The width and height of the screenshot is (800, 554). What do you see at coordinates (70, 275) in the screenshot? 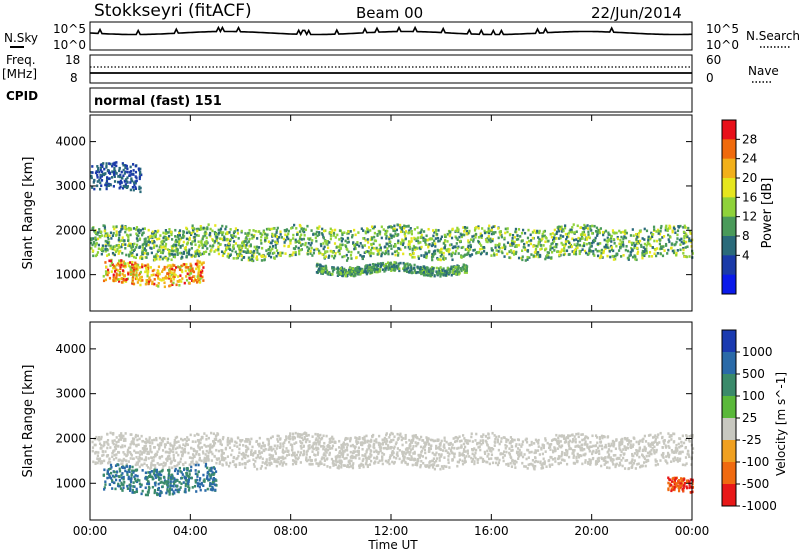
I see `power-y-tick-label: 1000` at bounding box center [70, 275].